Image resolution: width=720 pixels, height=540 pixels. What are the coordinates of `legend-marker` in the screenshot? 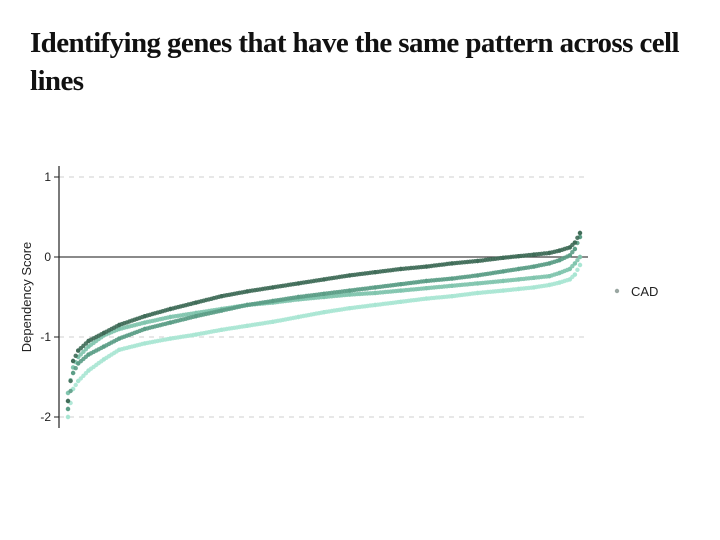 It's located at (617, 291).